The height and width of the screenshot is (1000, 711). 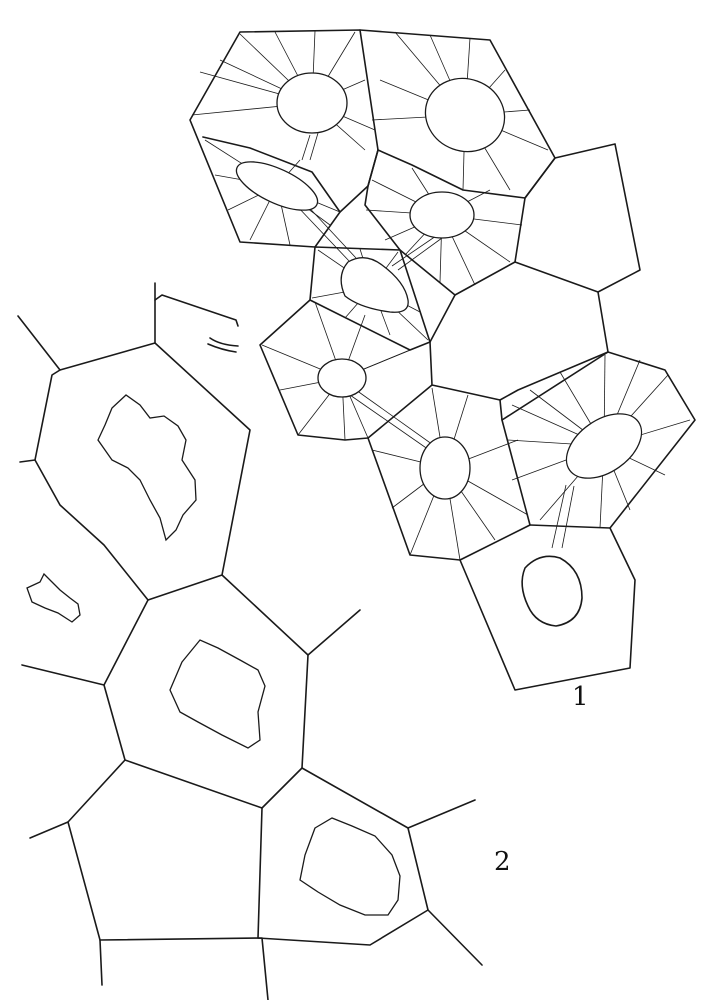 I want to click on figure-2-label: 2, so click(x=502, y=862).